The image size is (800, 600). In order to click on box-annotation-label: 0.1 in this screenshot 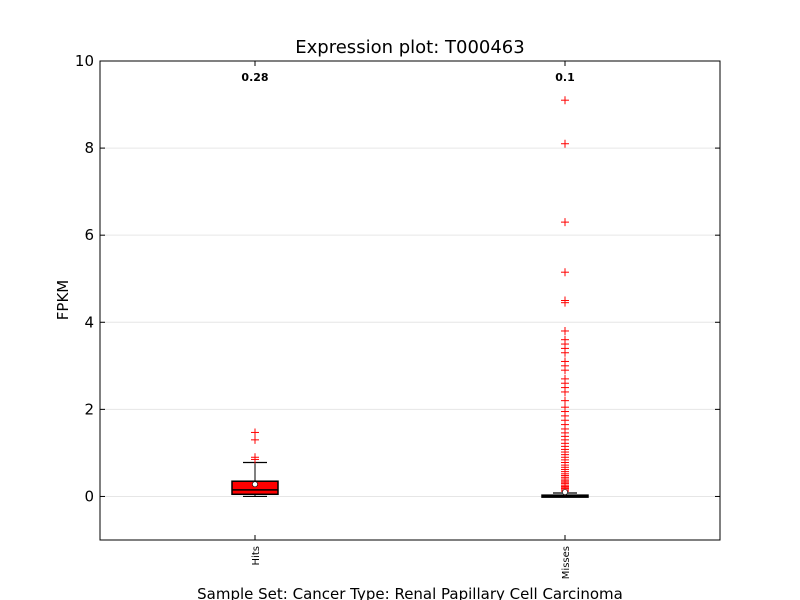, I will do `click(565, 77)`.